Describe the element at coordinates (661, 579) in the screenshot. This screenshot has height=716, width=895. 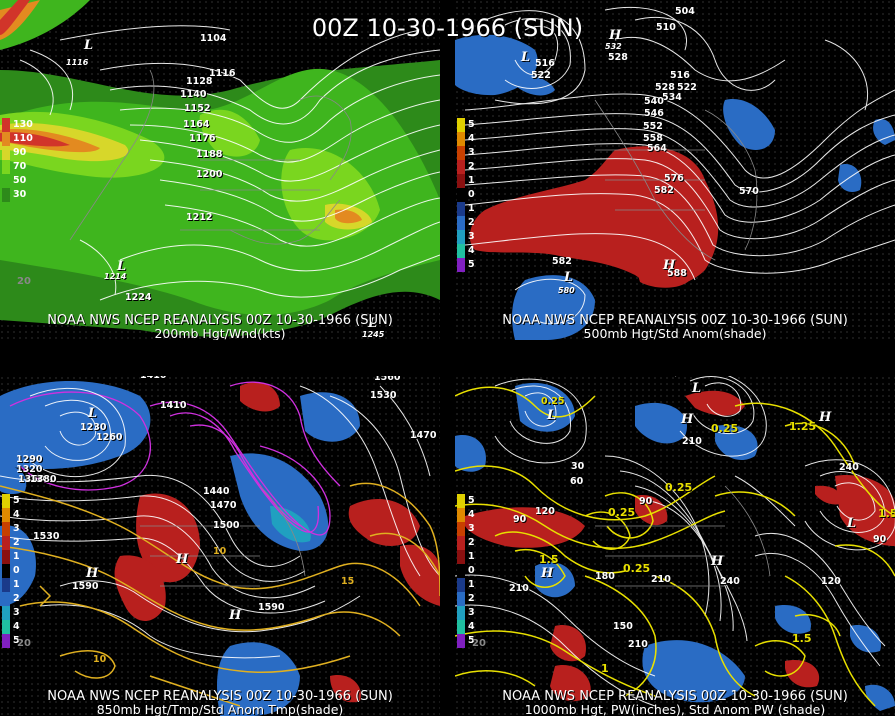
I see `contour-label: 210` at that location.